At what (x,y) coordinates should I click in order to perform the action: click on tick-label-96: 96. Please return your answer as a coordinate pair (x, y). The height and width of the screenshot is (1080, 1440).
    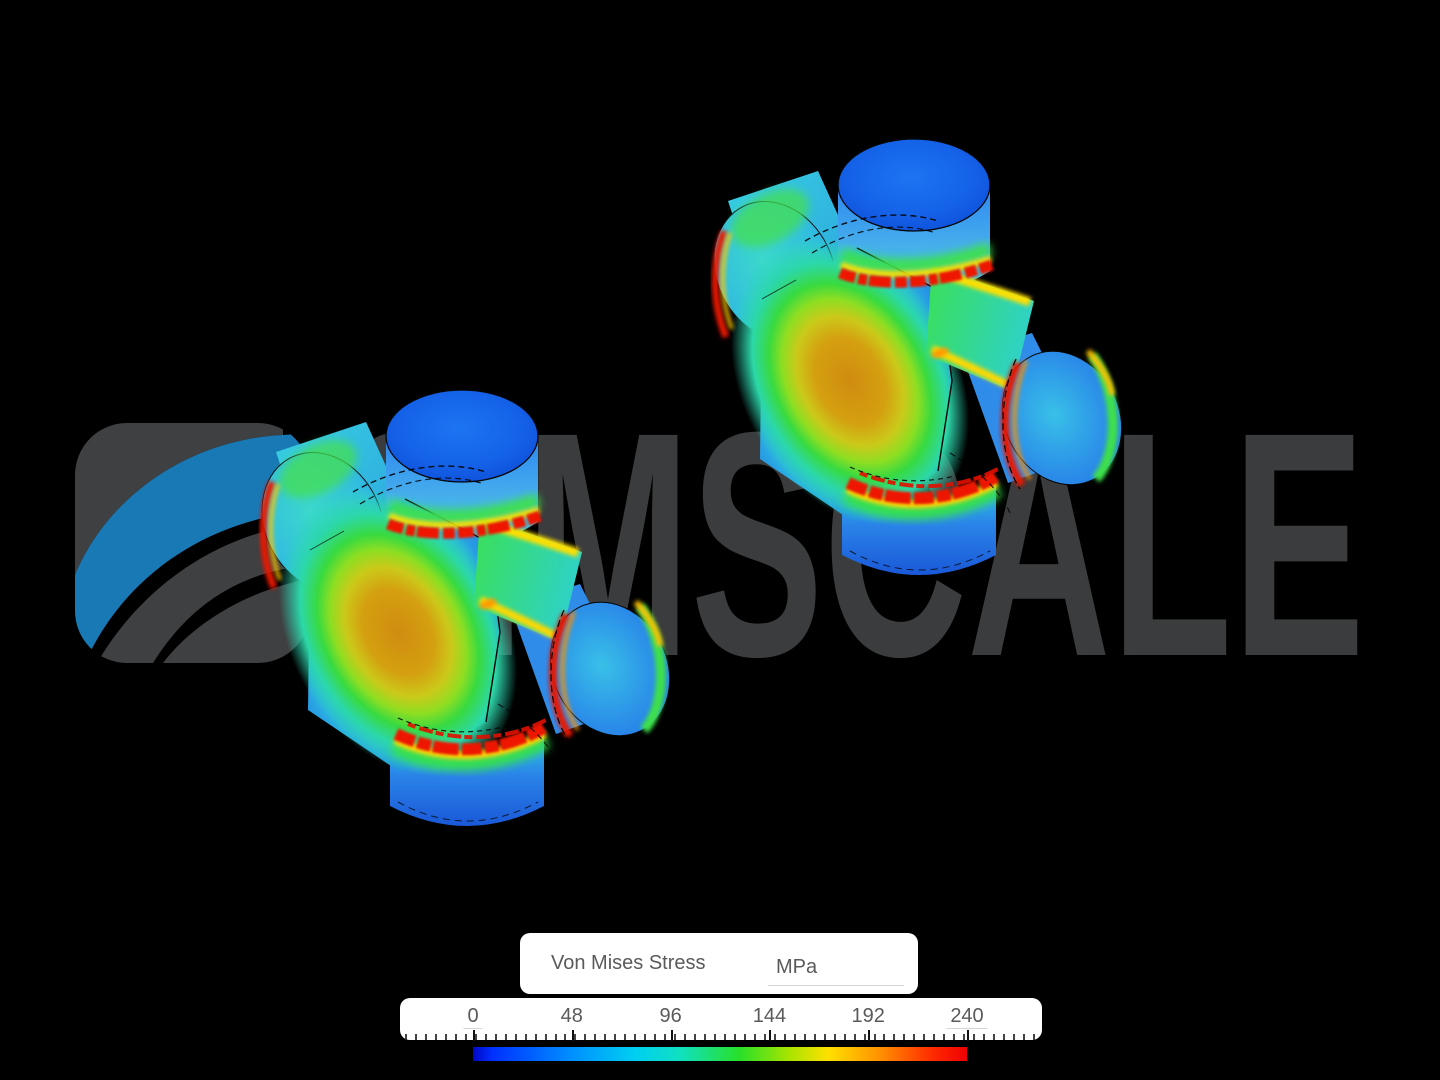
    Looking at the image, I should click on (670, 1016).